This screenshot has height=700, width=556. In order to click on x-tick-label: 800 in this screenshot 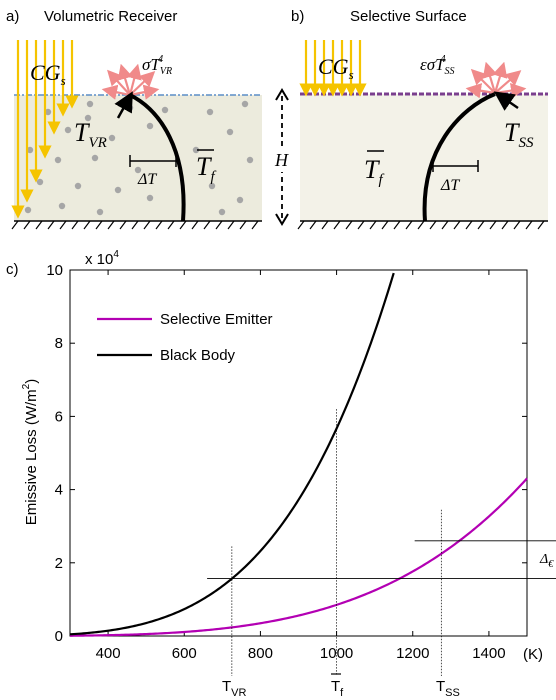, I will do `click(260, 653)`.